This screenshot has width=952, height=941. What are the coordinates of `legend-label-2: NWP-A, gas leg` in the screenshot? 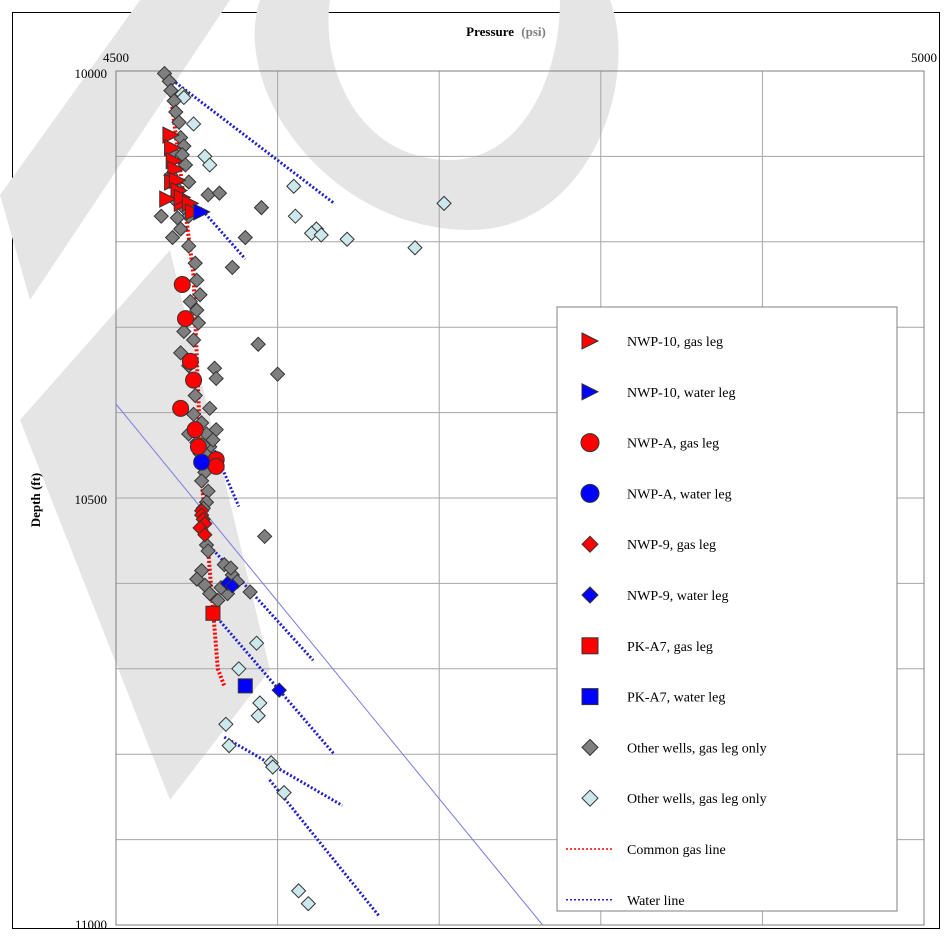 It's located at (673, 444).